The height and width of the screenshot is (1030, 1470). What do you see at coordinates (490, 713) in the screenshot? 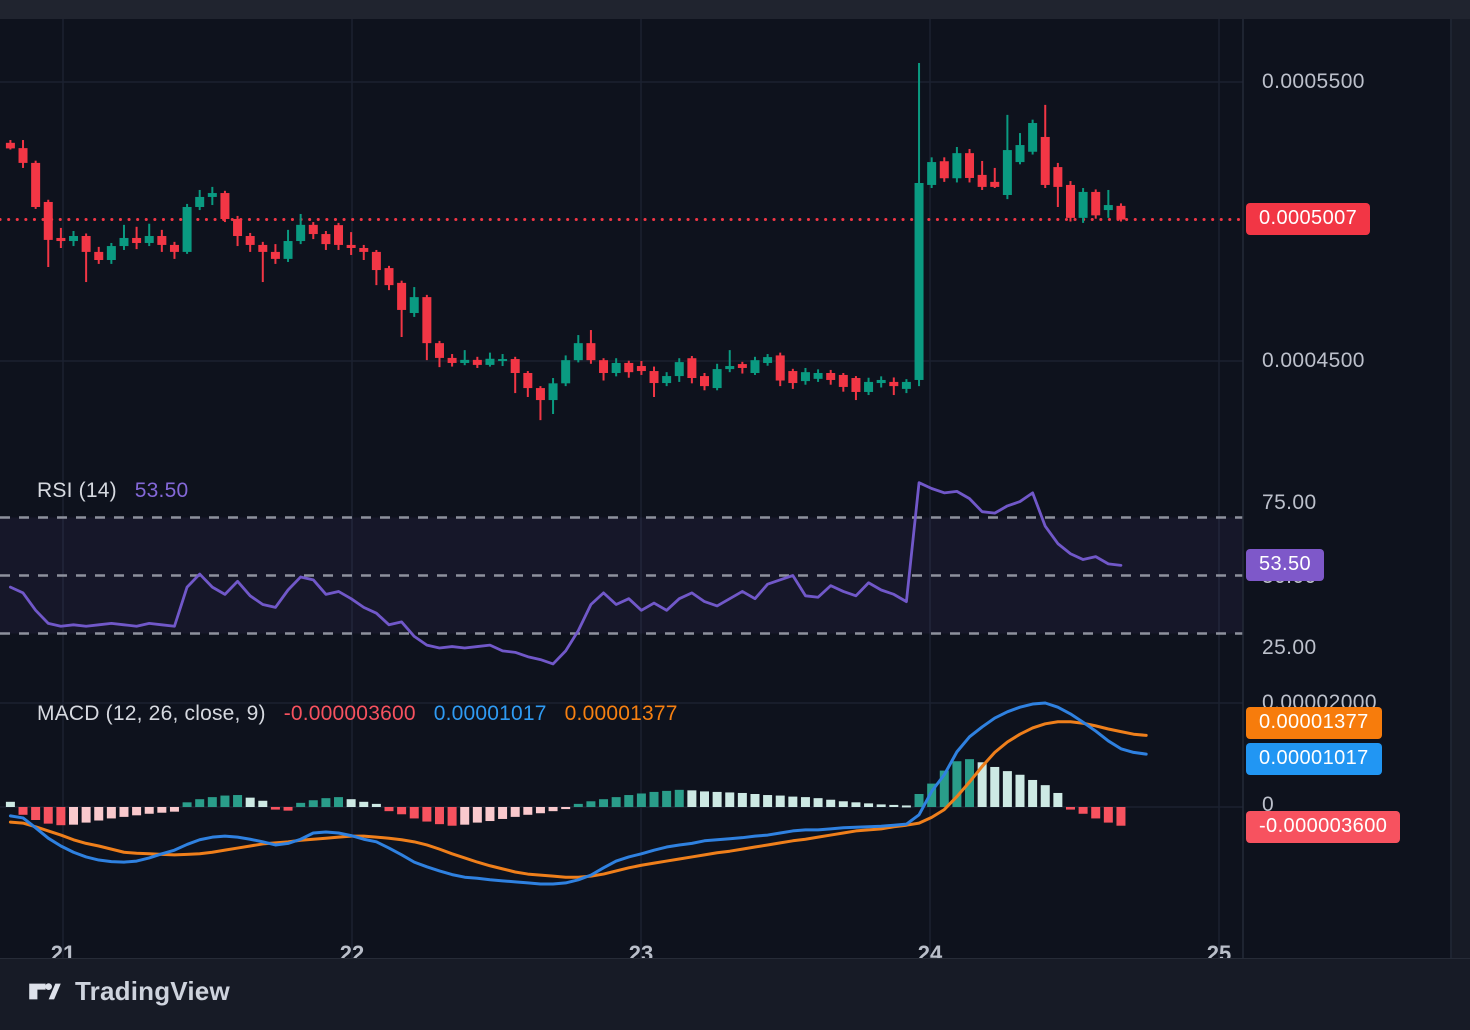
I see `macd-line-value: 0.00001017` at bounding box center [490, 713].